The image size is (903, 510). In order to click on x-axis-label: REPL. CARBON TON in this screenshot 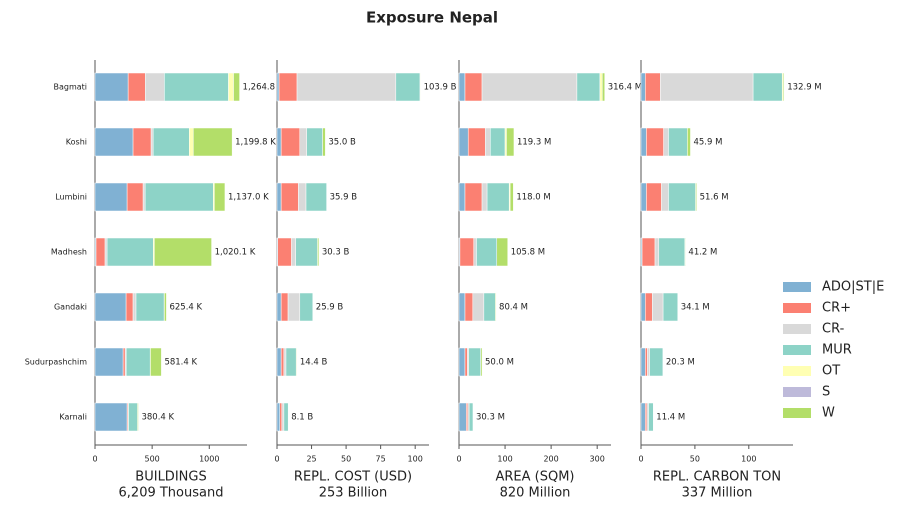, I will do `click(717, 477)`.